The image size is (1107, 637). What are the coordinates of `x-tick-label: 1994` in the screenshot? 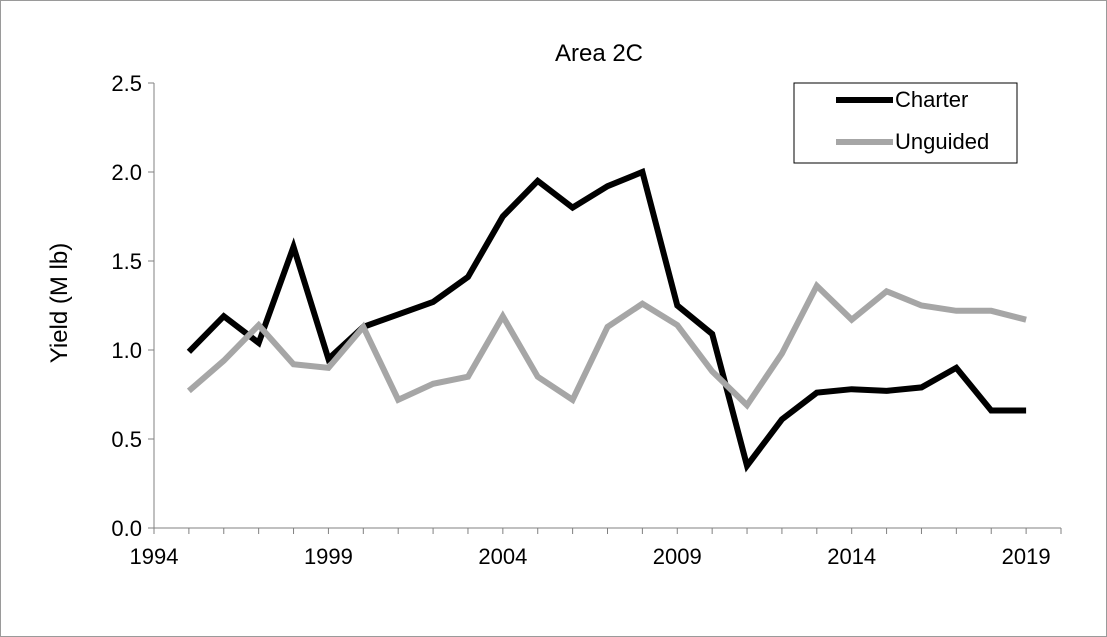 It's located at (154, 556).